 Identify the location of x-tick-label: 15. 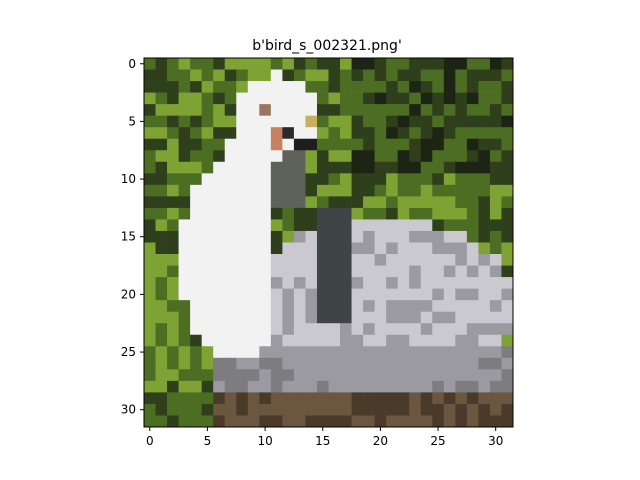
(322, 441).